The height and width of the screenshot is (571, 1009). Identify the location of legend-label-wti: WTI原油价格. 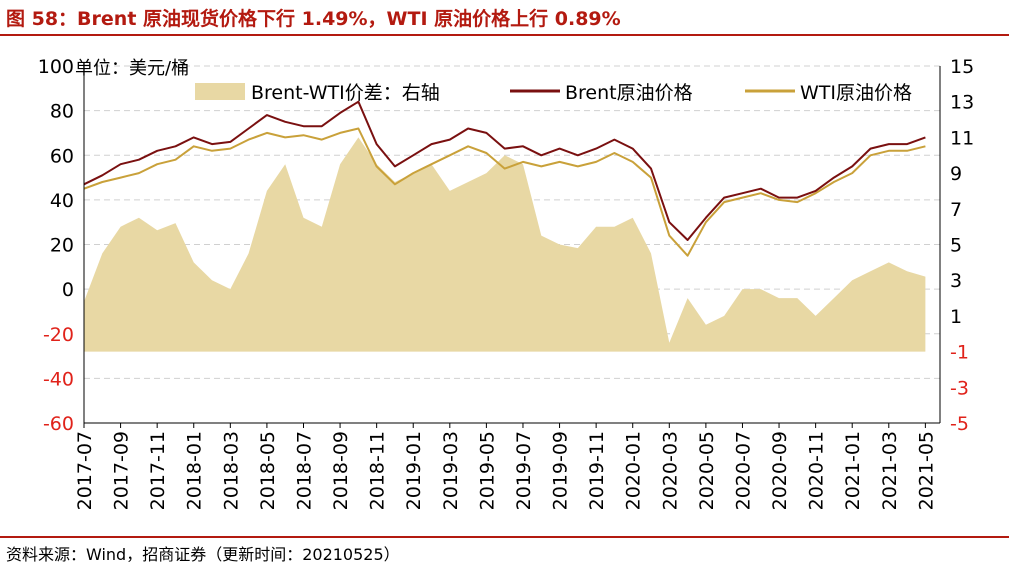
(856, 93).